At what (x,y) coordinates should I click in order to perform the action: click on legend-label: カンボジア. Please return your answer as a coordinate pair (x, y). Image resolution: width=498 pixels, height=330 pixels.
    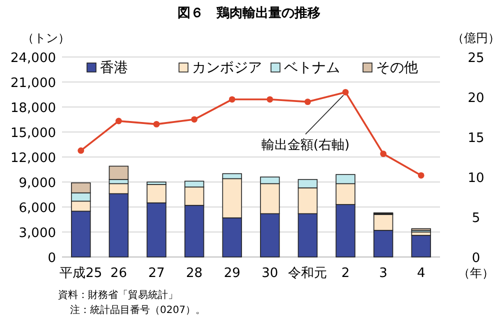
    Looking at the image, I should click on (227, 68).